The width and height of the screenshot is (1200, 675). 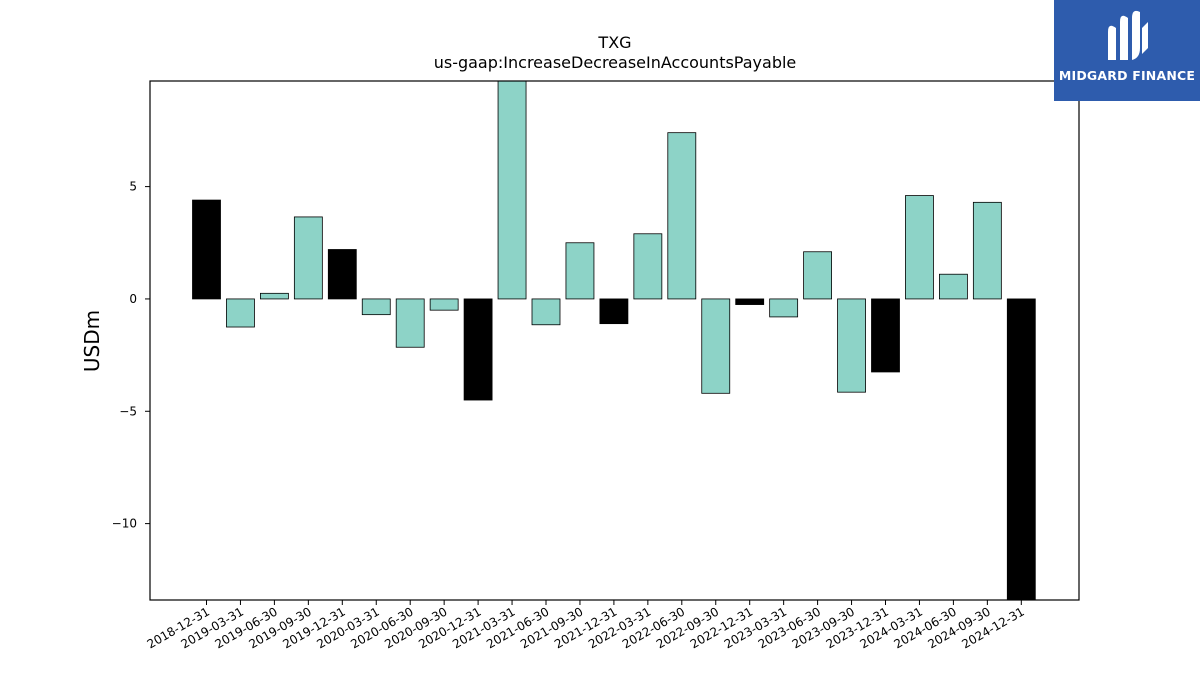 I want to click on y-ticks-group: −10 −5 0 5, so click(x=131, y=355).